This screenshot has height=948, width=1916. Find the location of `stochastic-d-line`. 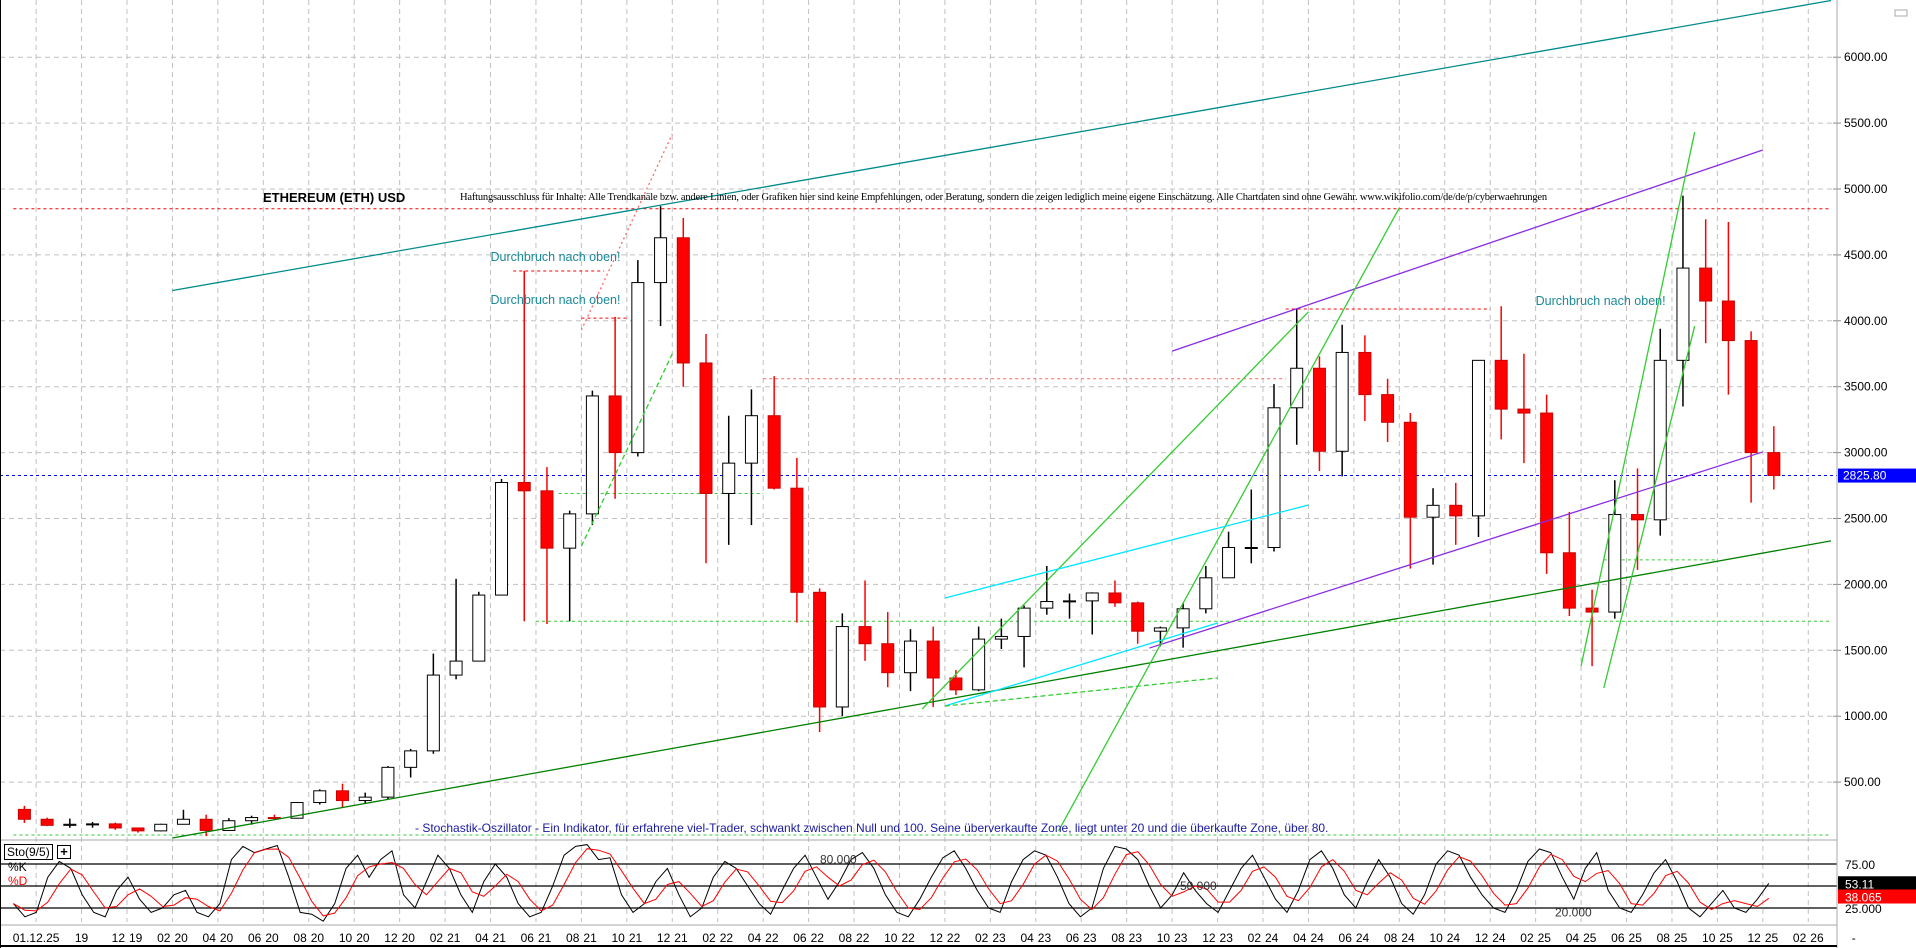

stochastic-d-line is located at coordinates (891, 882).